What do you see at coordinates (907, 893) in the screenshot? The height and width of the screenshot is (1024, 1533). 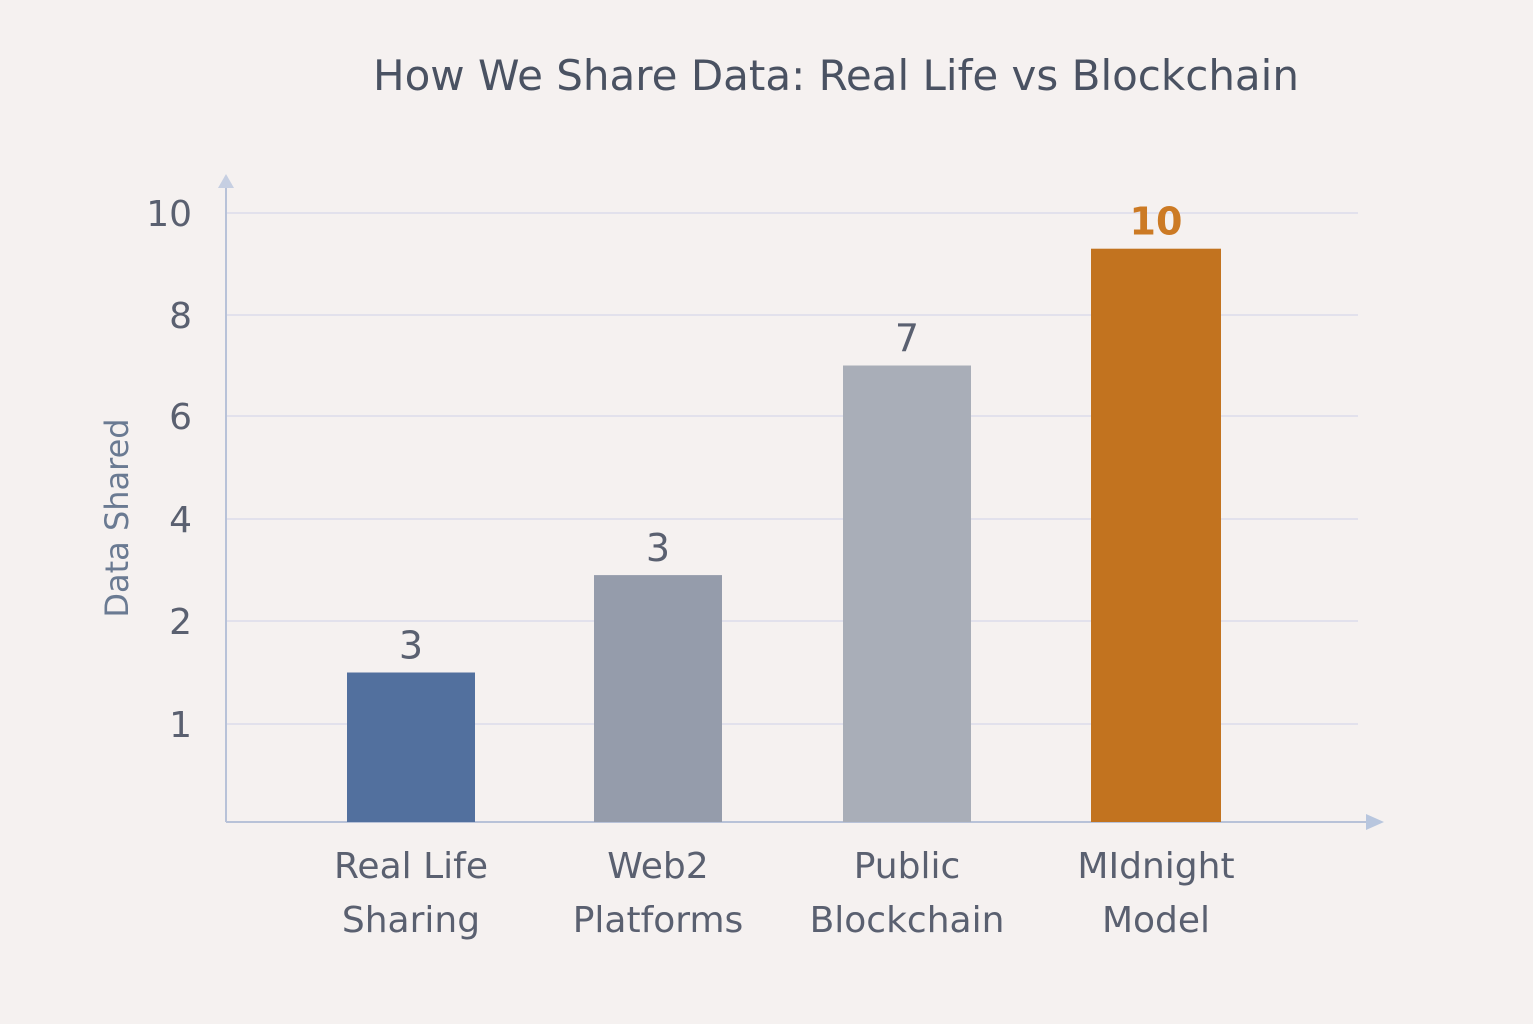 I see `x-category-label: Public Blockchain` at bounding box center [907, 893].